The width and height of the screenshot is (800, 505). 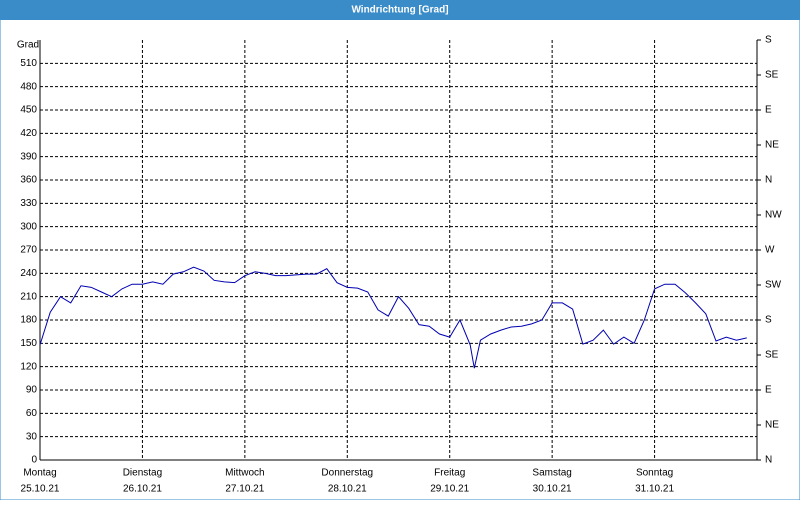 What do you see at coordinates (773, 285) in the screenshot?
I see `y2-tick-label: SW` at bounding box center [773, 285].